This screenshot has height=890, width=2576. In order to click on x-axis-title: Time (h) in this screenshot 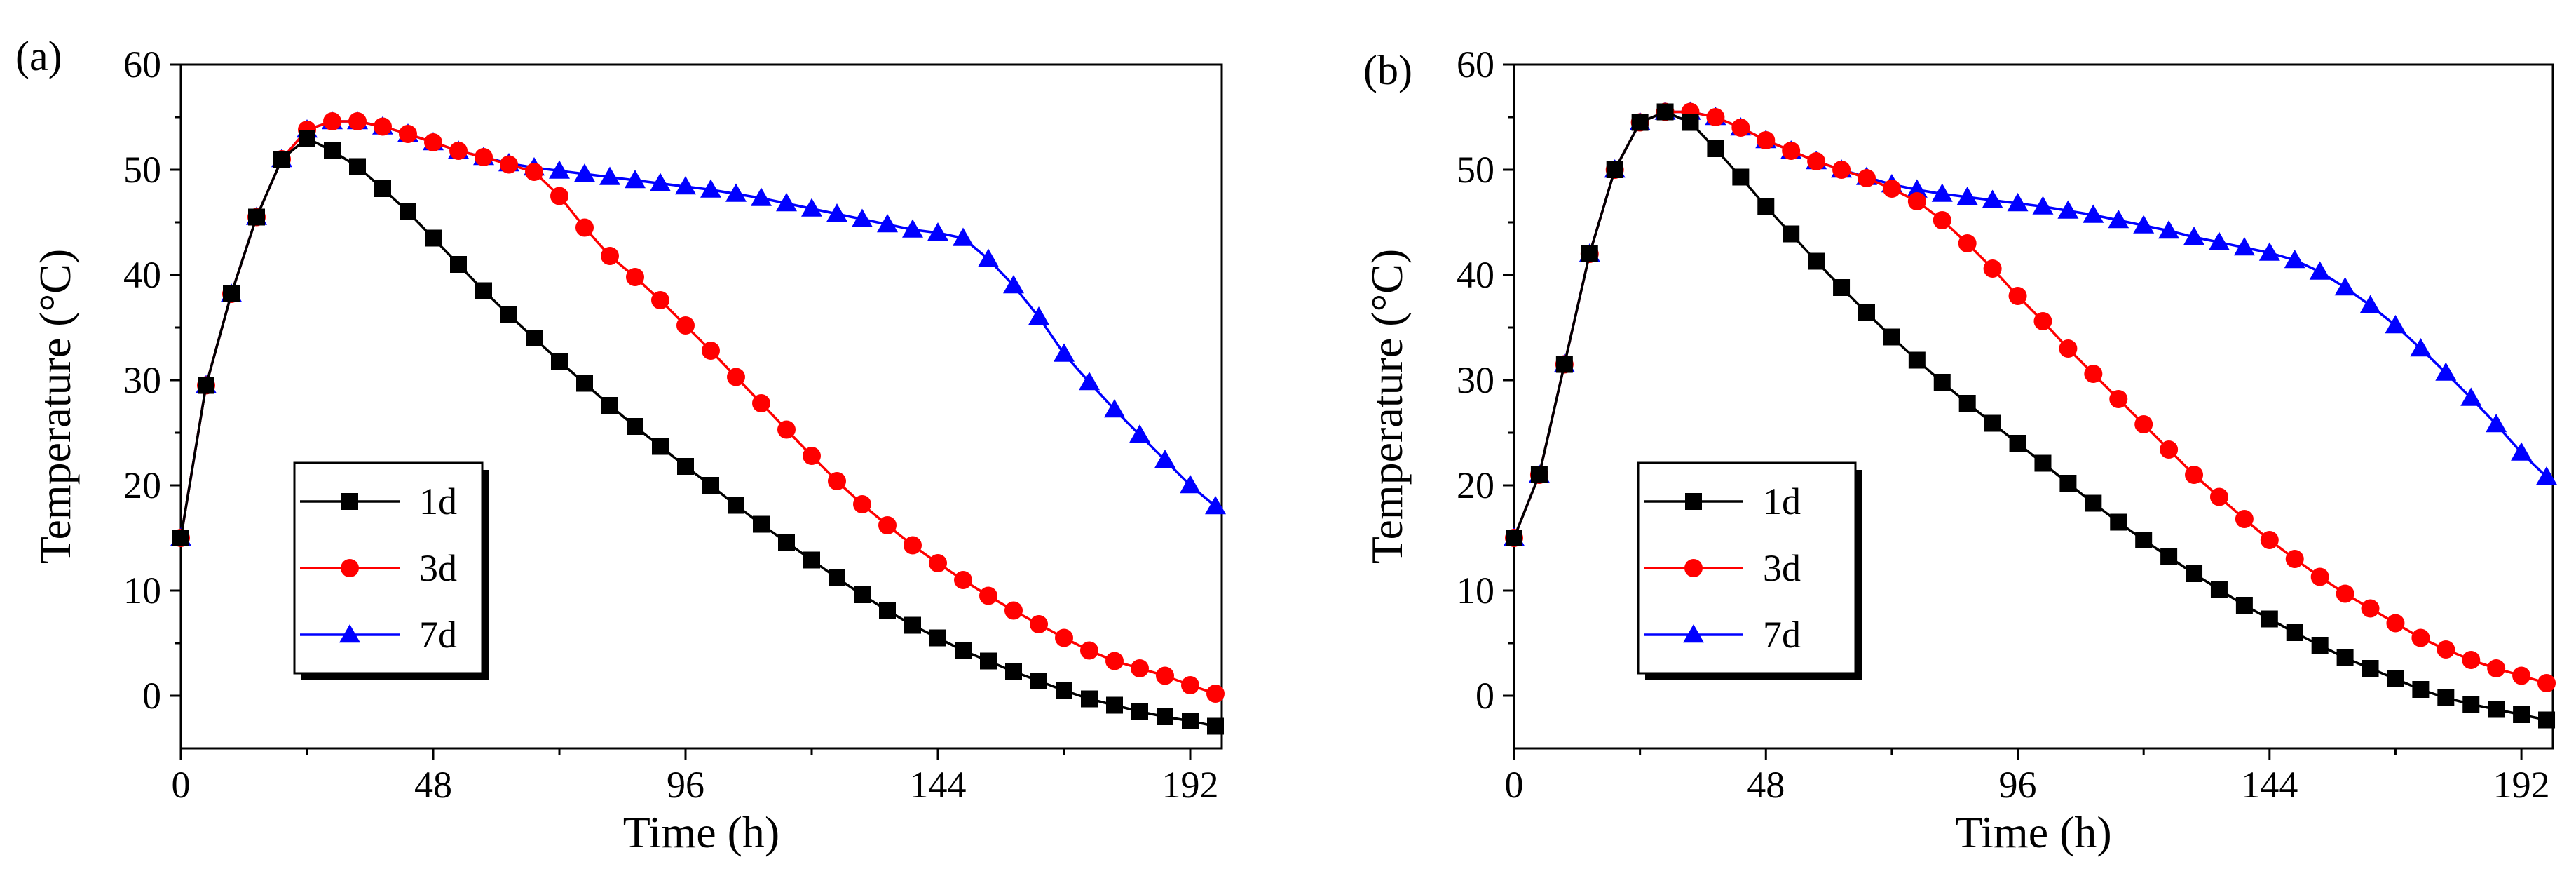, I will do `click(701, 832)`.